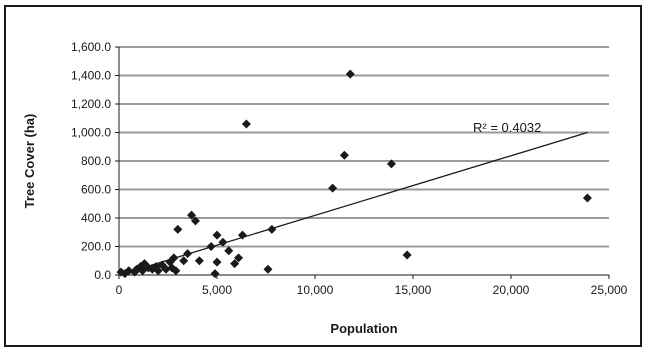  What do you see at coordinates (91, 104) in the screenshot?
I see `y-tick-label-6: 1,200.0` at bounding box center [91, 104].